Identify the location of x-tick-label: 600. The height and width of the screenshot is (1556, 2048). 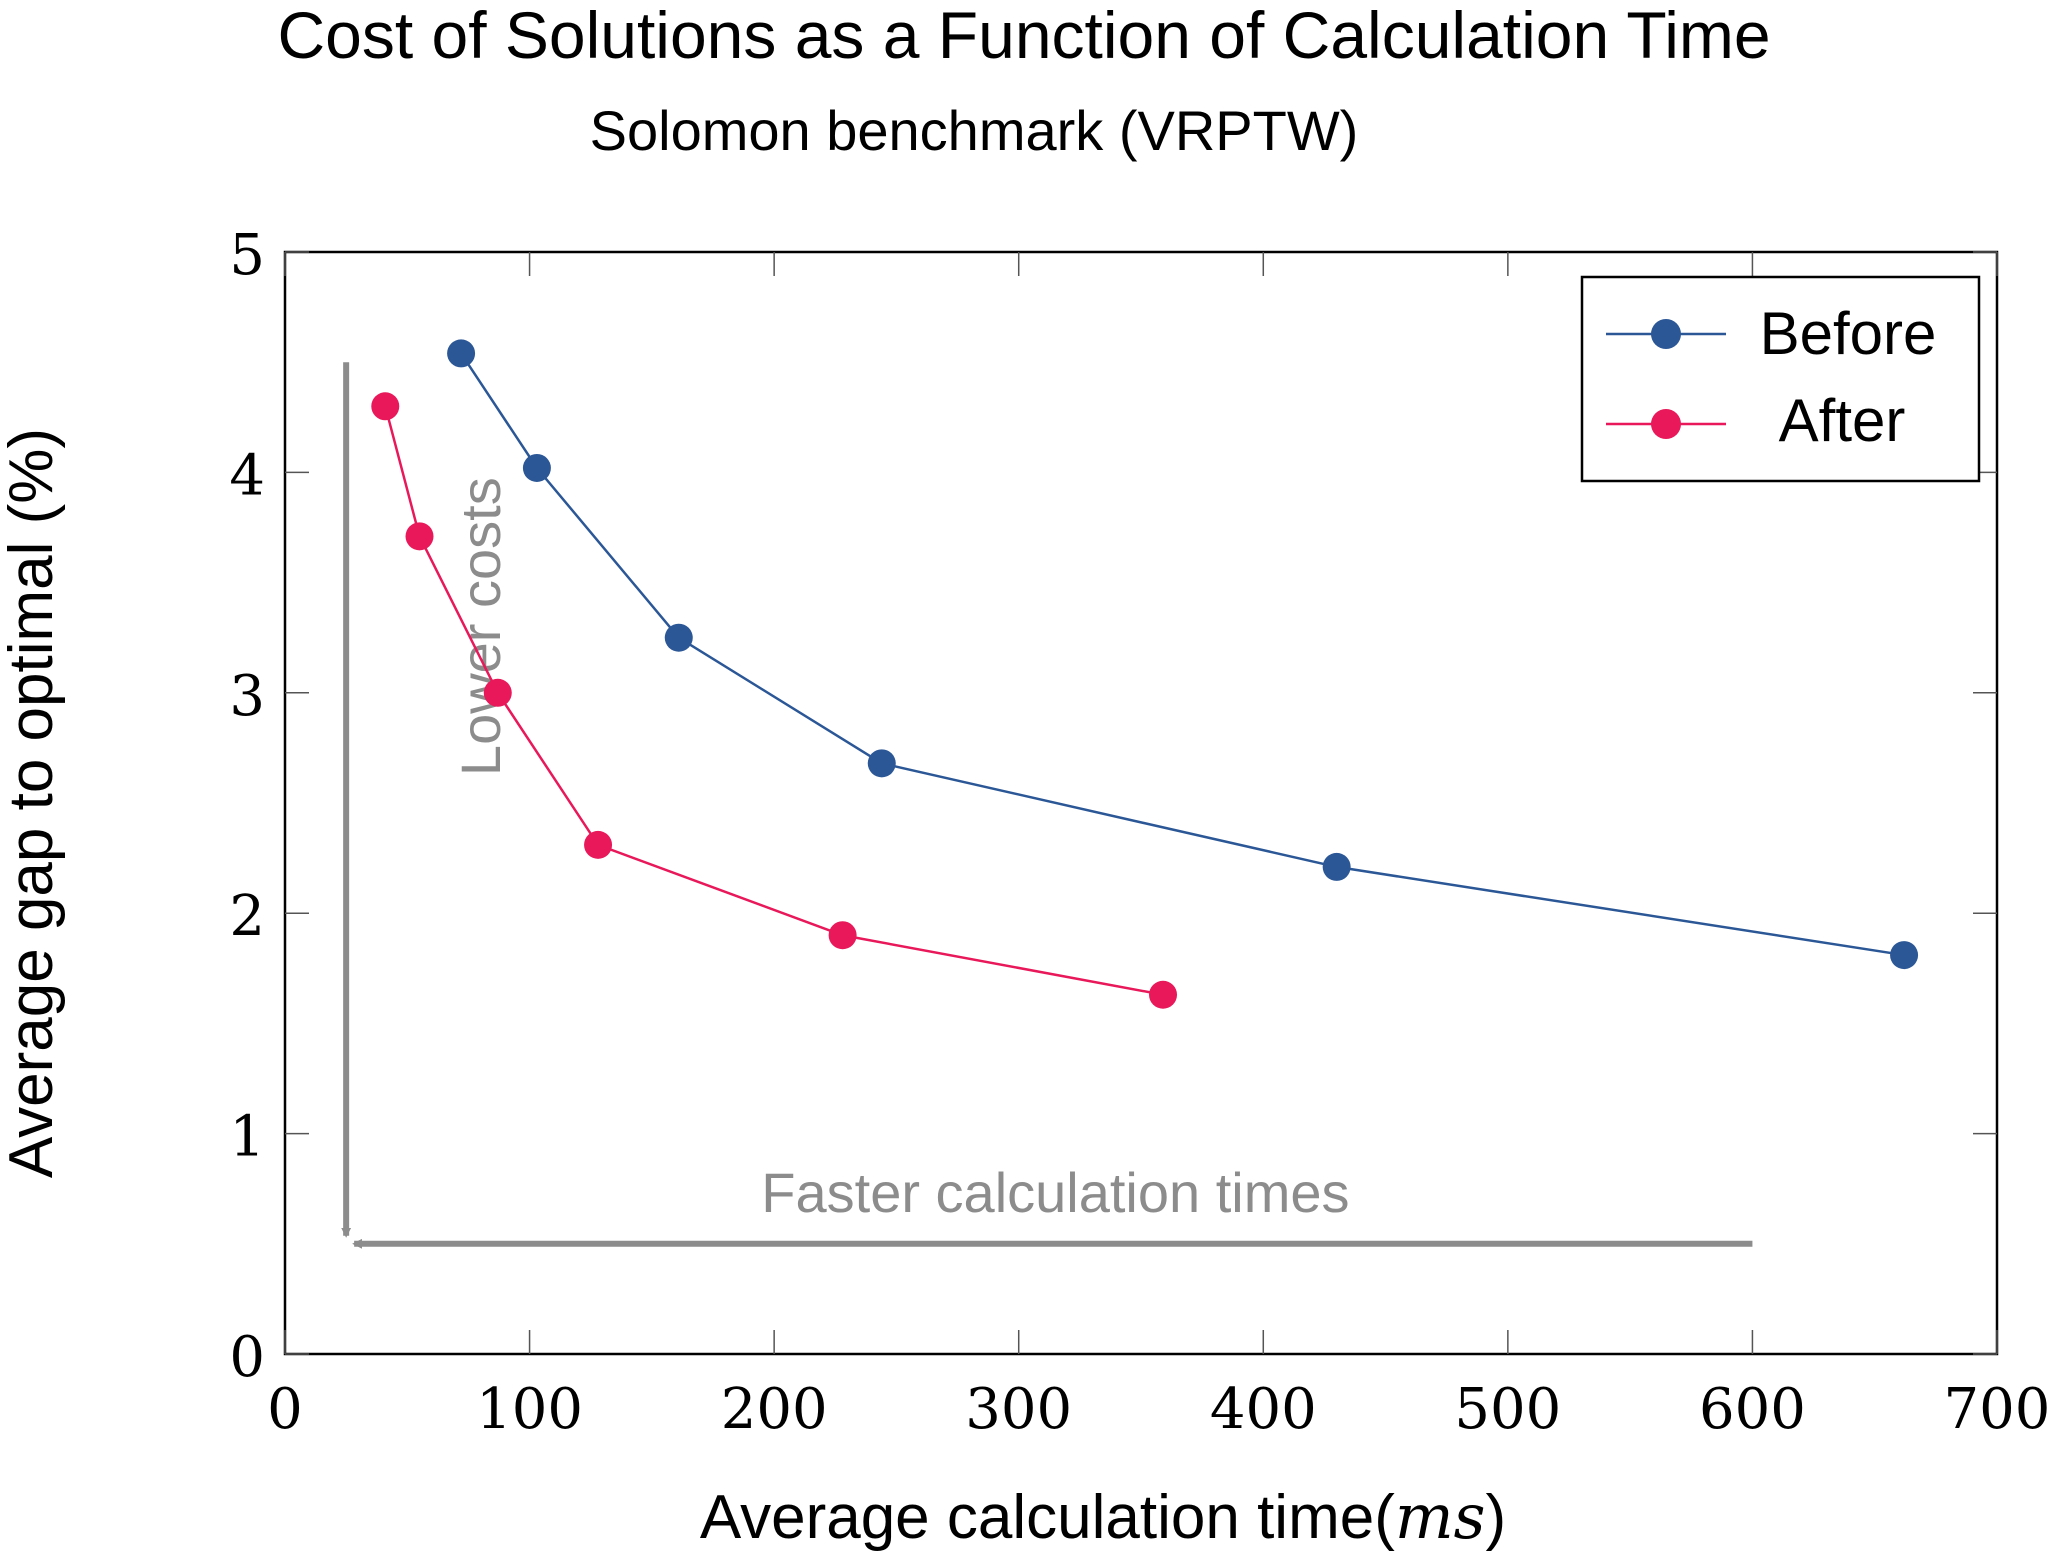
(1752, 1409).